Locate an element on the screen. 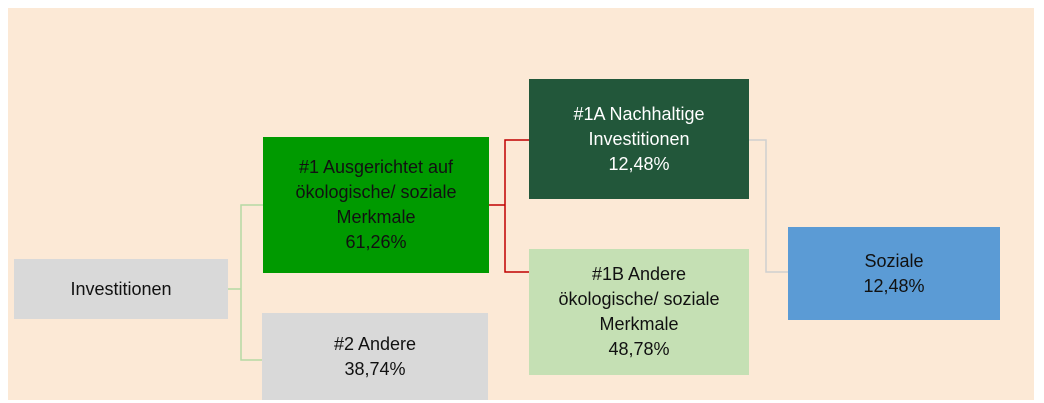  node-label: 61,26% is located at coordinates (376, 242).